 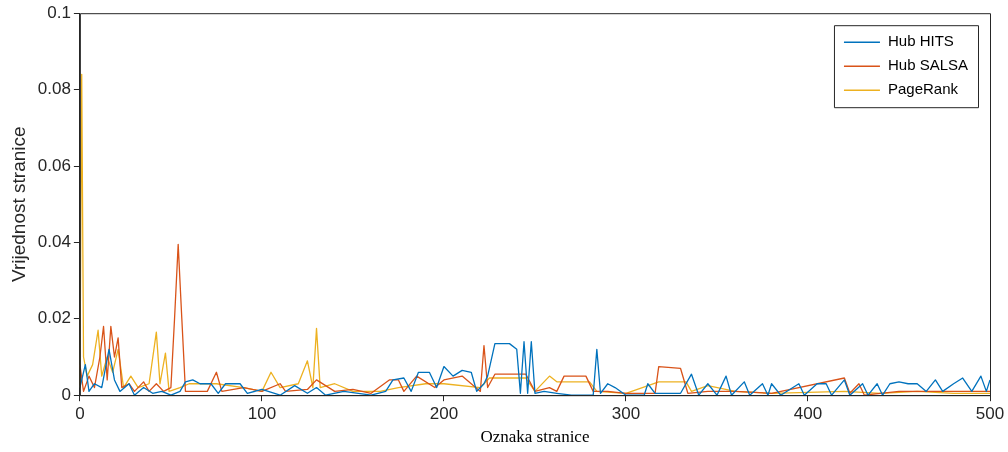 I want to click on y-axis-title: Vrijednost stranice, so click(x=18, y=204).